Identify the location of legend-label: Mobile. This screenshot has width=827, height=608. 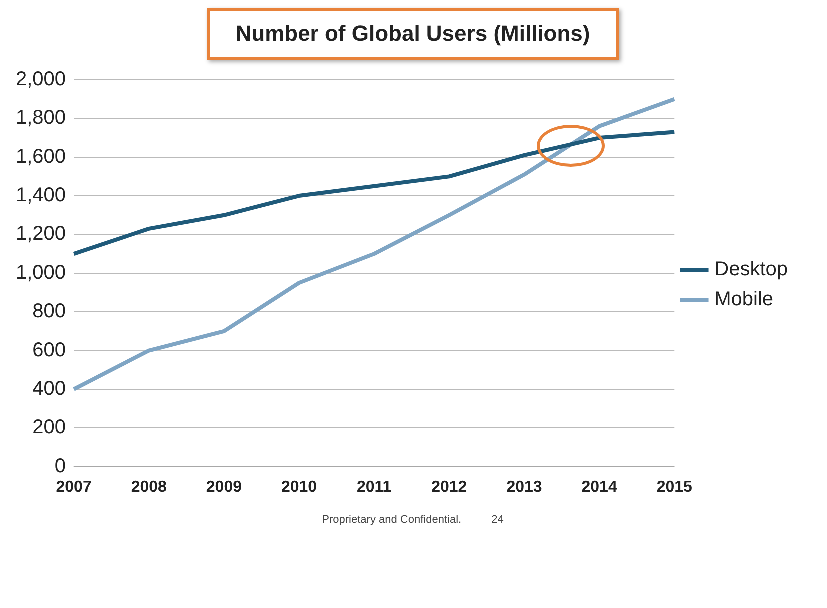
(744, 299).